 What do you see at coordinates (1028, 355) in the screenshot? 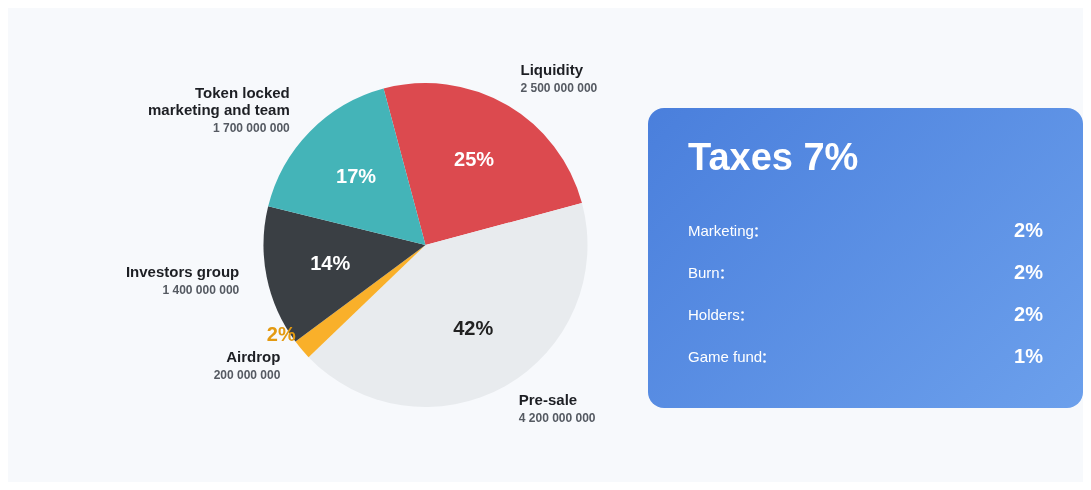
I see `text: 1%` at bounding box center [1028, 355].